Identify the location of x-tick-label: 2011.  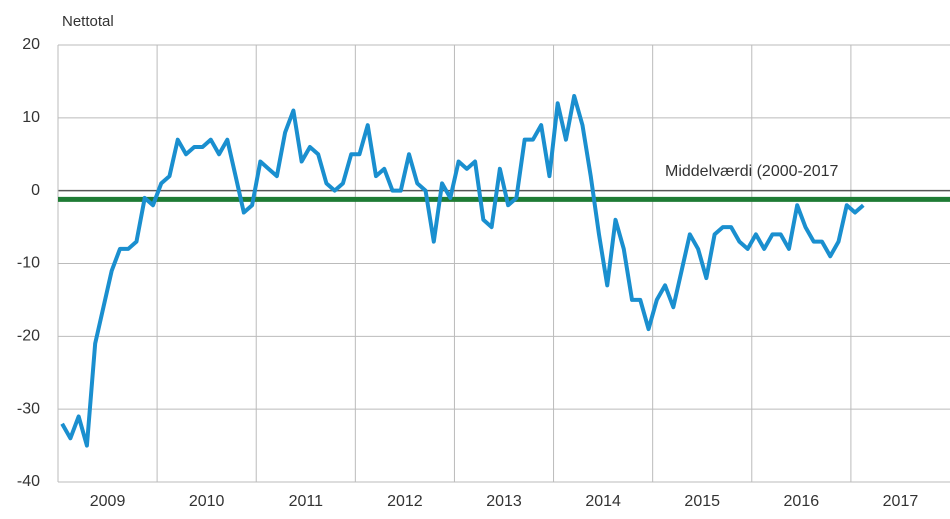
(306, 501).